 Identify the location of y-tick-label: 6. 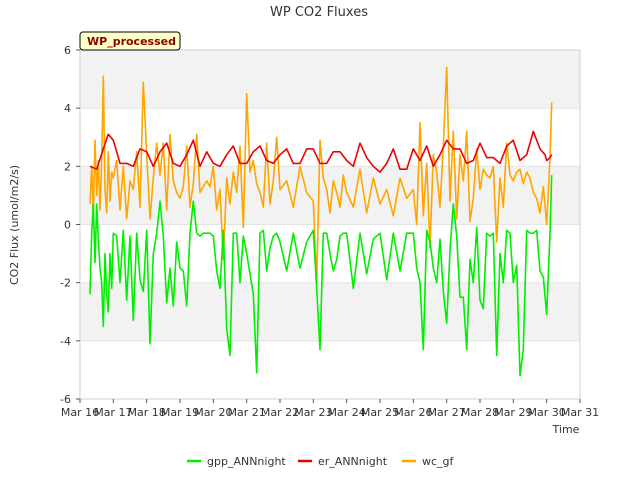
(67, 50).